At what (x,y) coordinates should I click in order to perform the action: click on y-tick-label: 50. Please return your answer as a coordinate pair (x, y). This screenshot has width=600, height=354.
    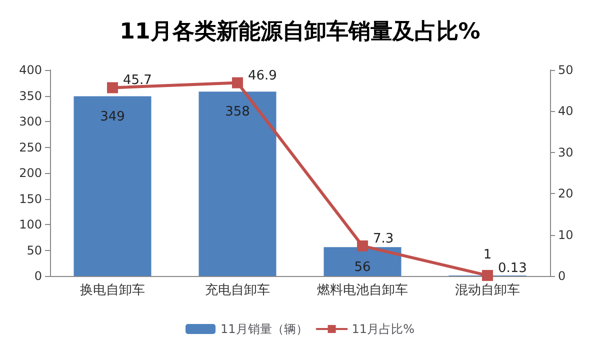
    Looking at the image, I should click on (34, 250).